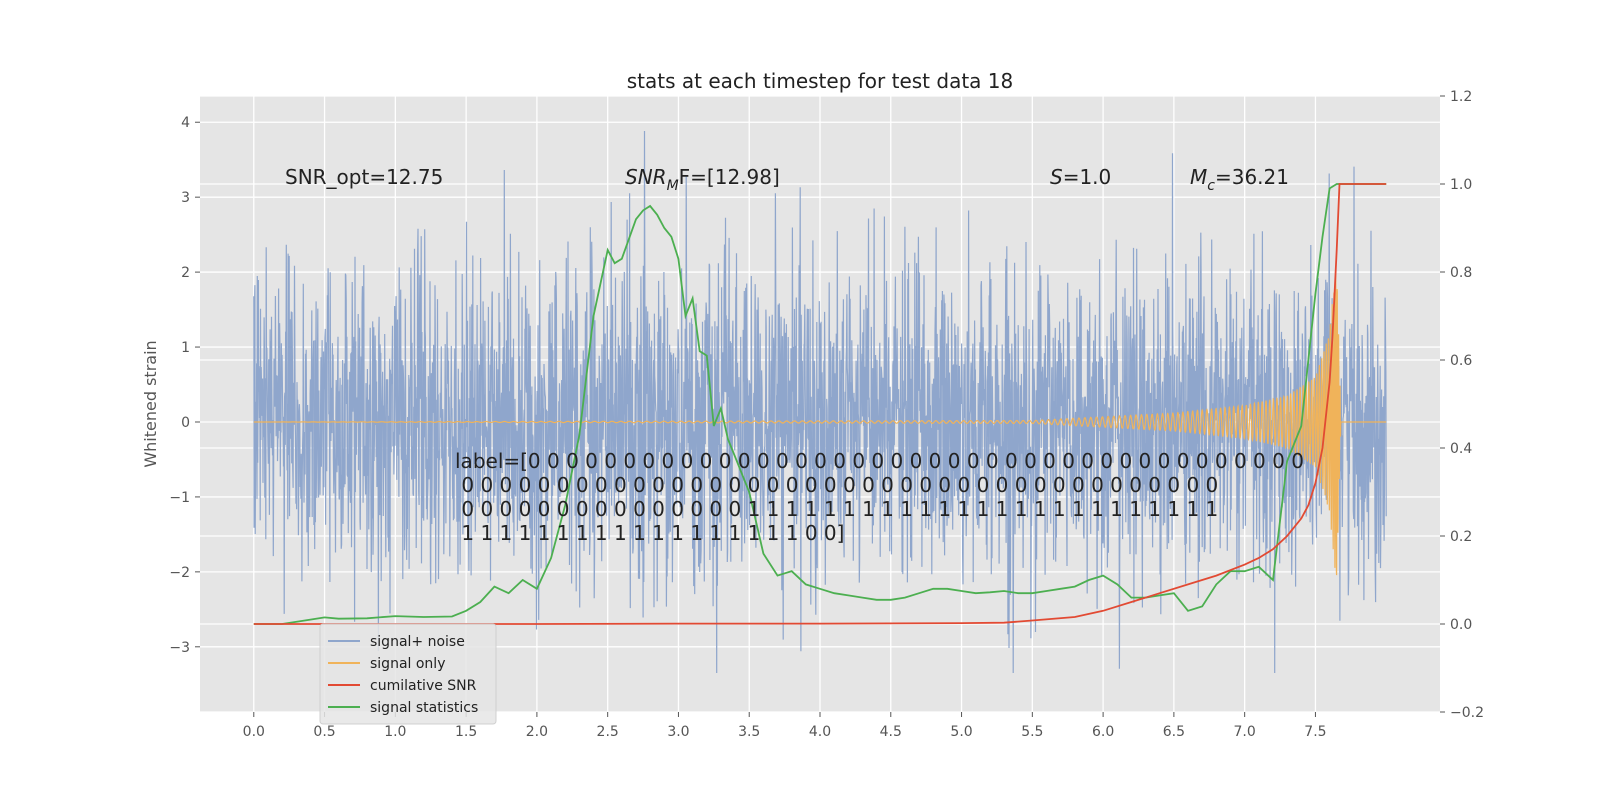 This screenshot has width=1600, height=800. I want to click on legend-label: signal statistics, so click(424, 708).